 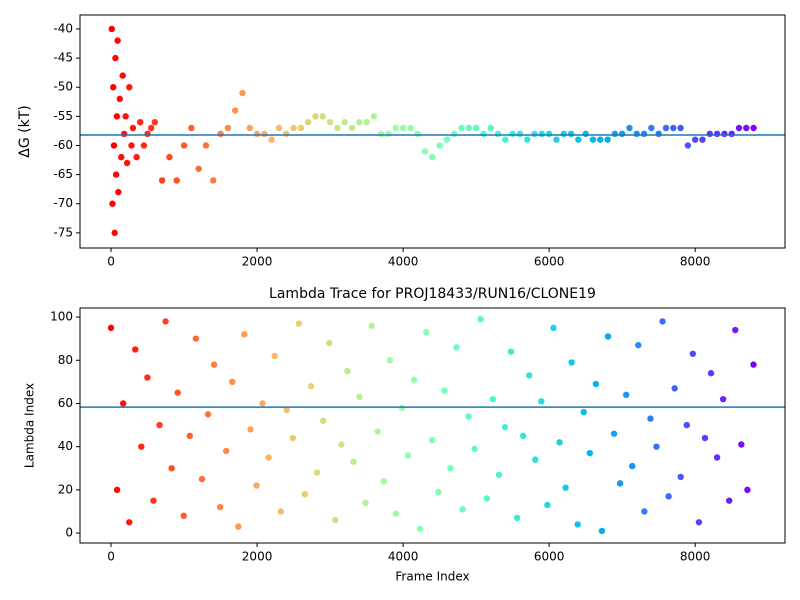 I want to click on y-tick-label: 80, so click(x=65, y=360).